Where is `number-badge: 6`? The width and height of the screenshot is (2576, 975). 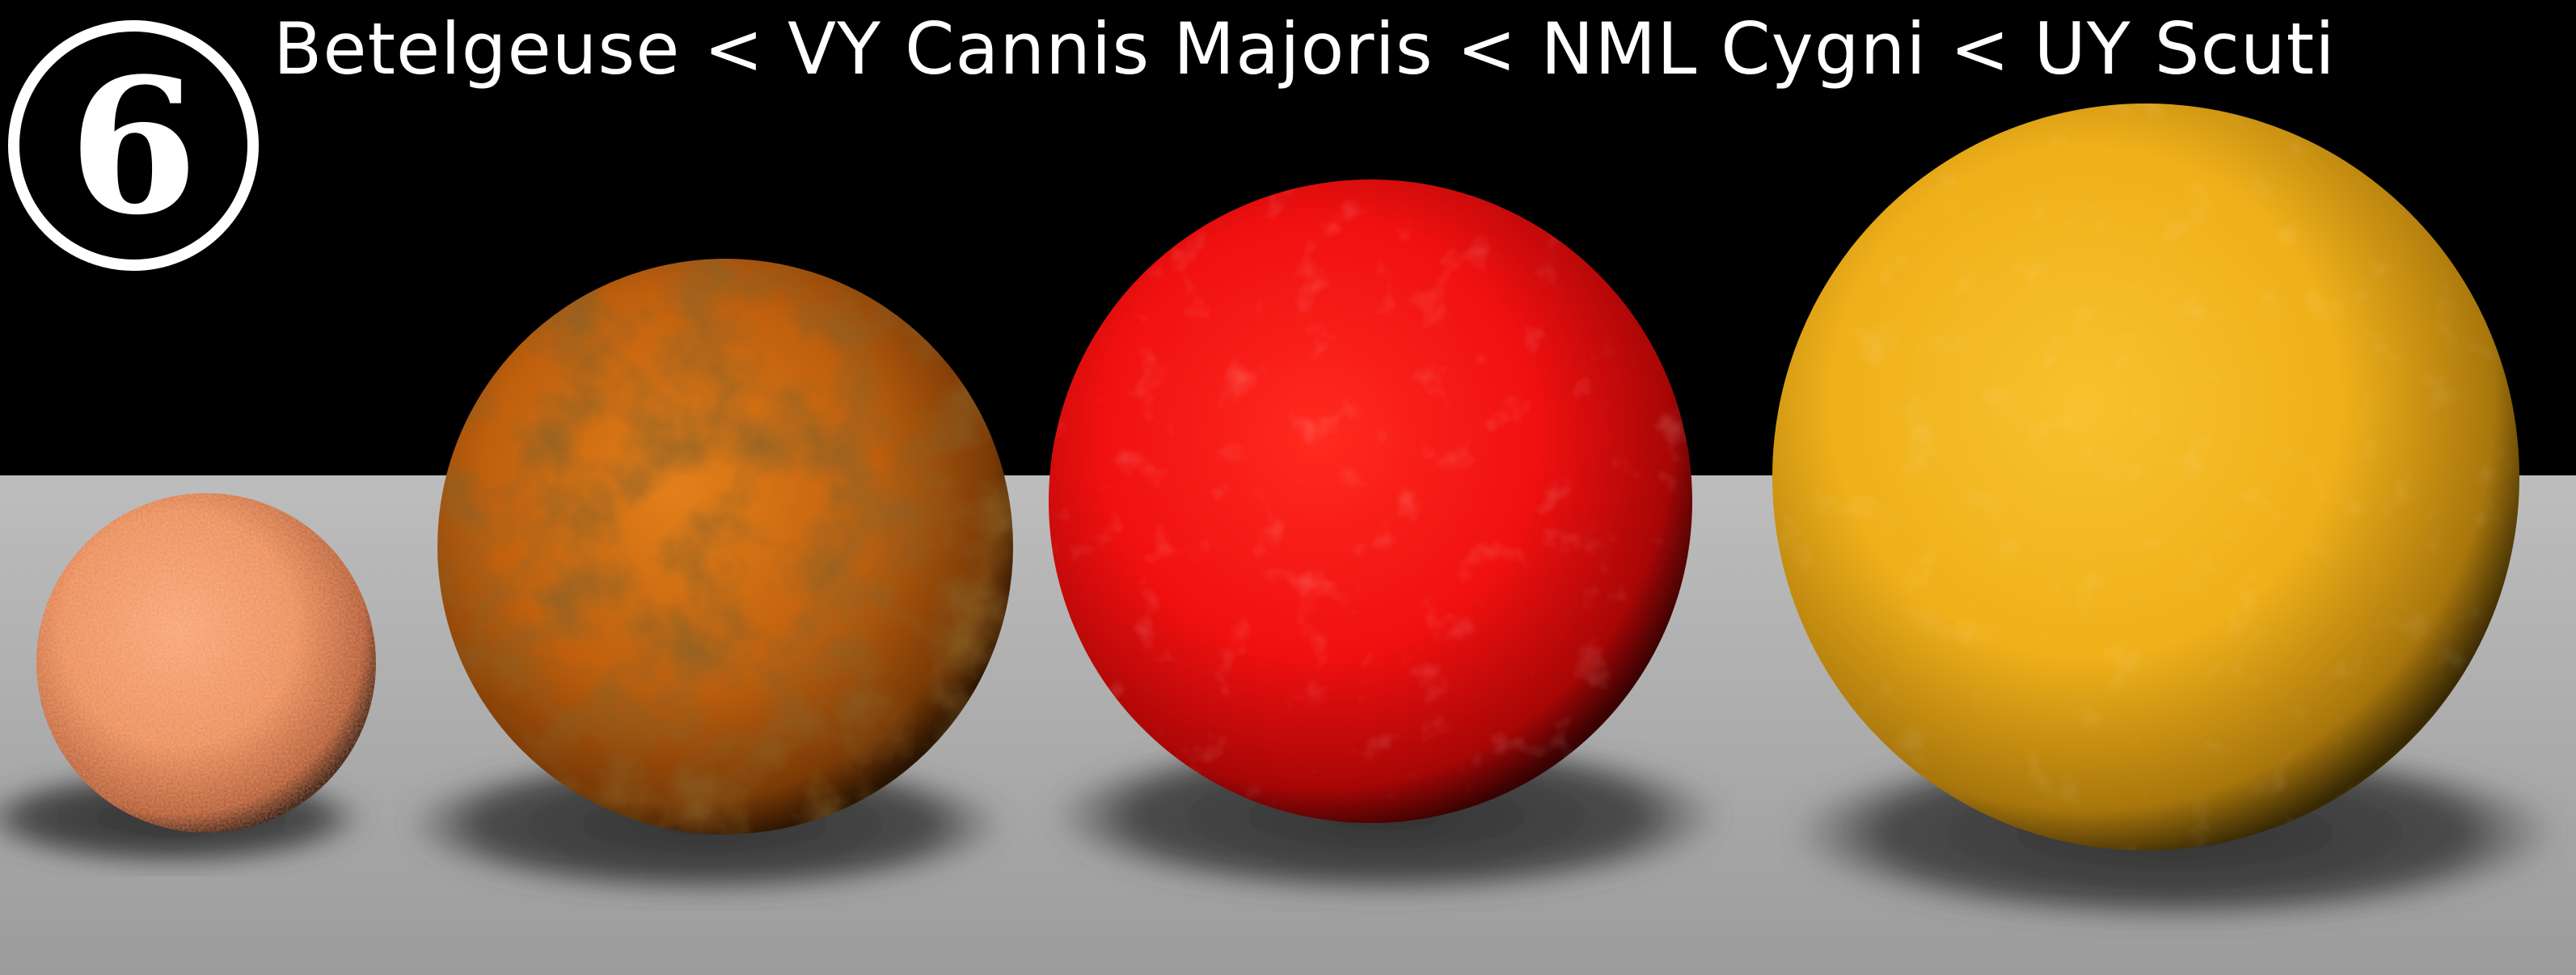 number-badge: 6 is located at coordinates (133, 146).